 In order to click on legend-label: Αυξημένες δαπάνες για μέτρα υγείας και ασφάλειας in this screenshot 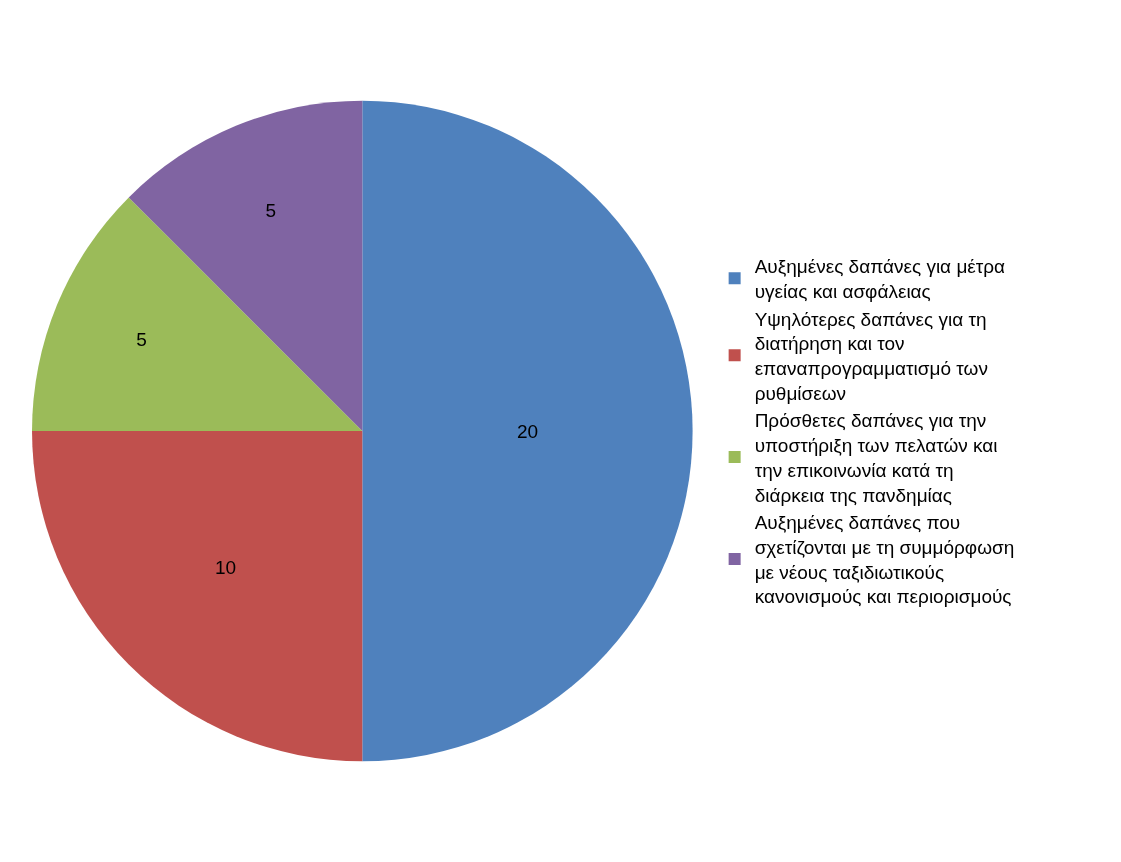, I will do `click(880, 279)`.